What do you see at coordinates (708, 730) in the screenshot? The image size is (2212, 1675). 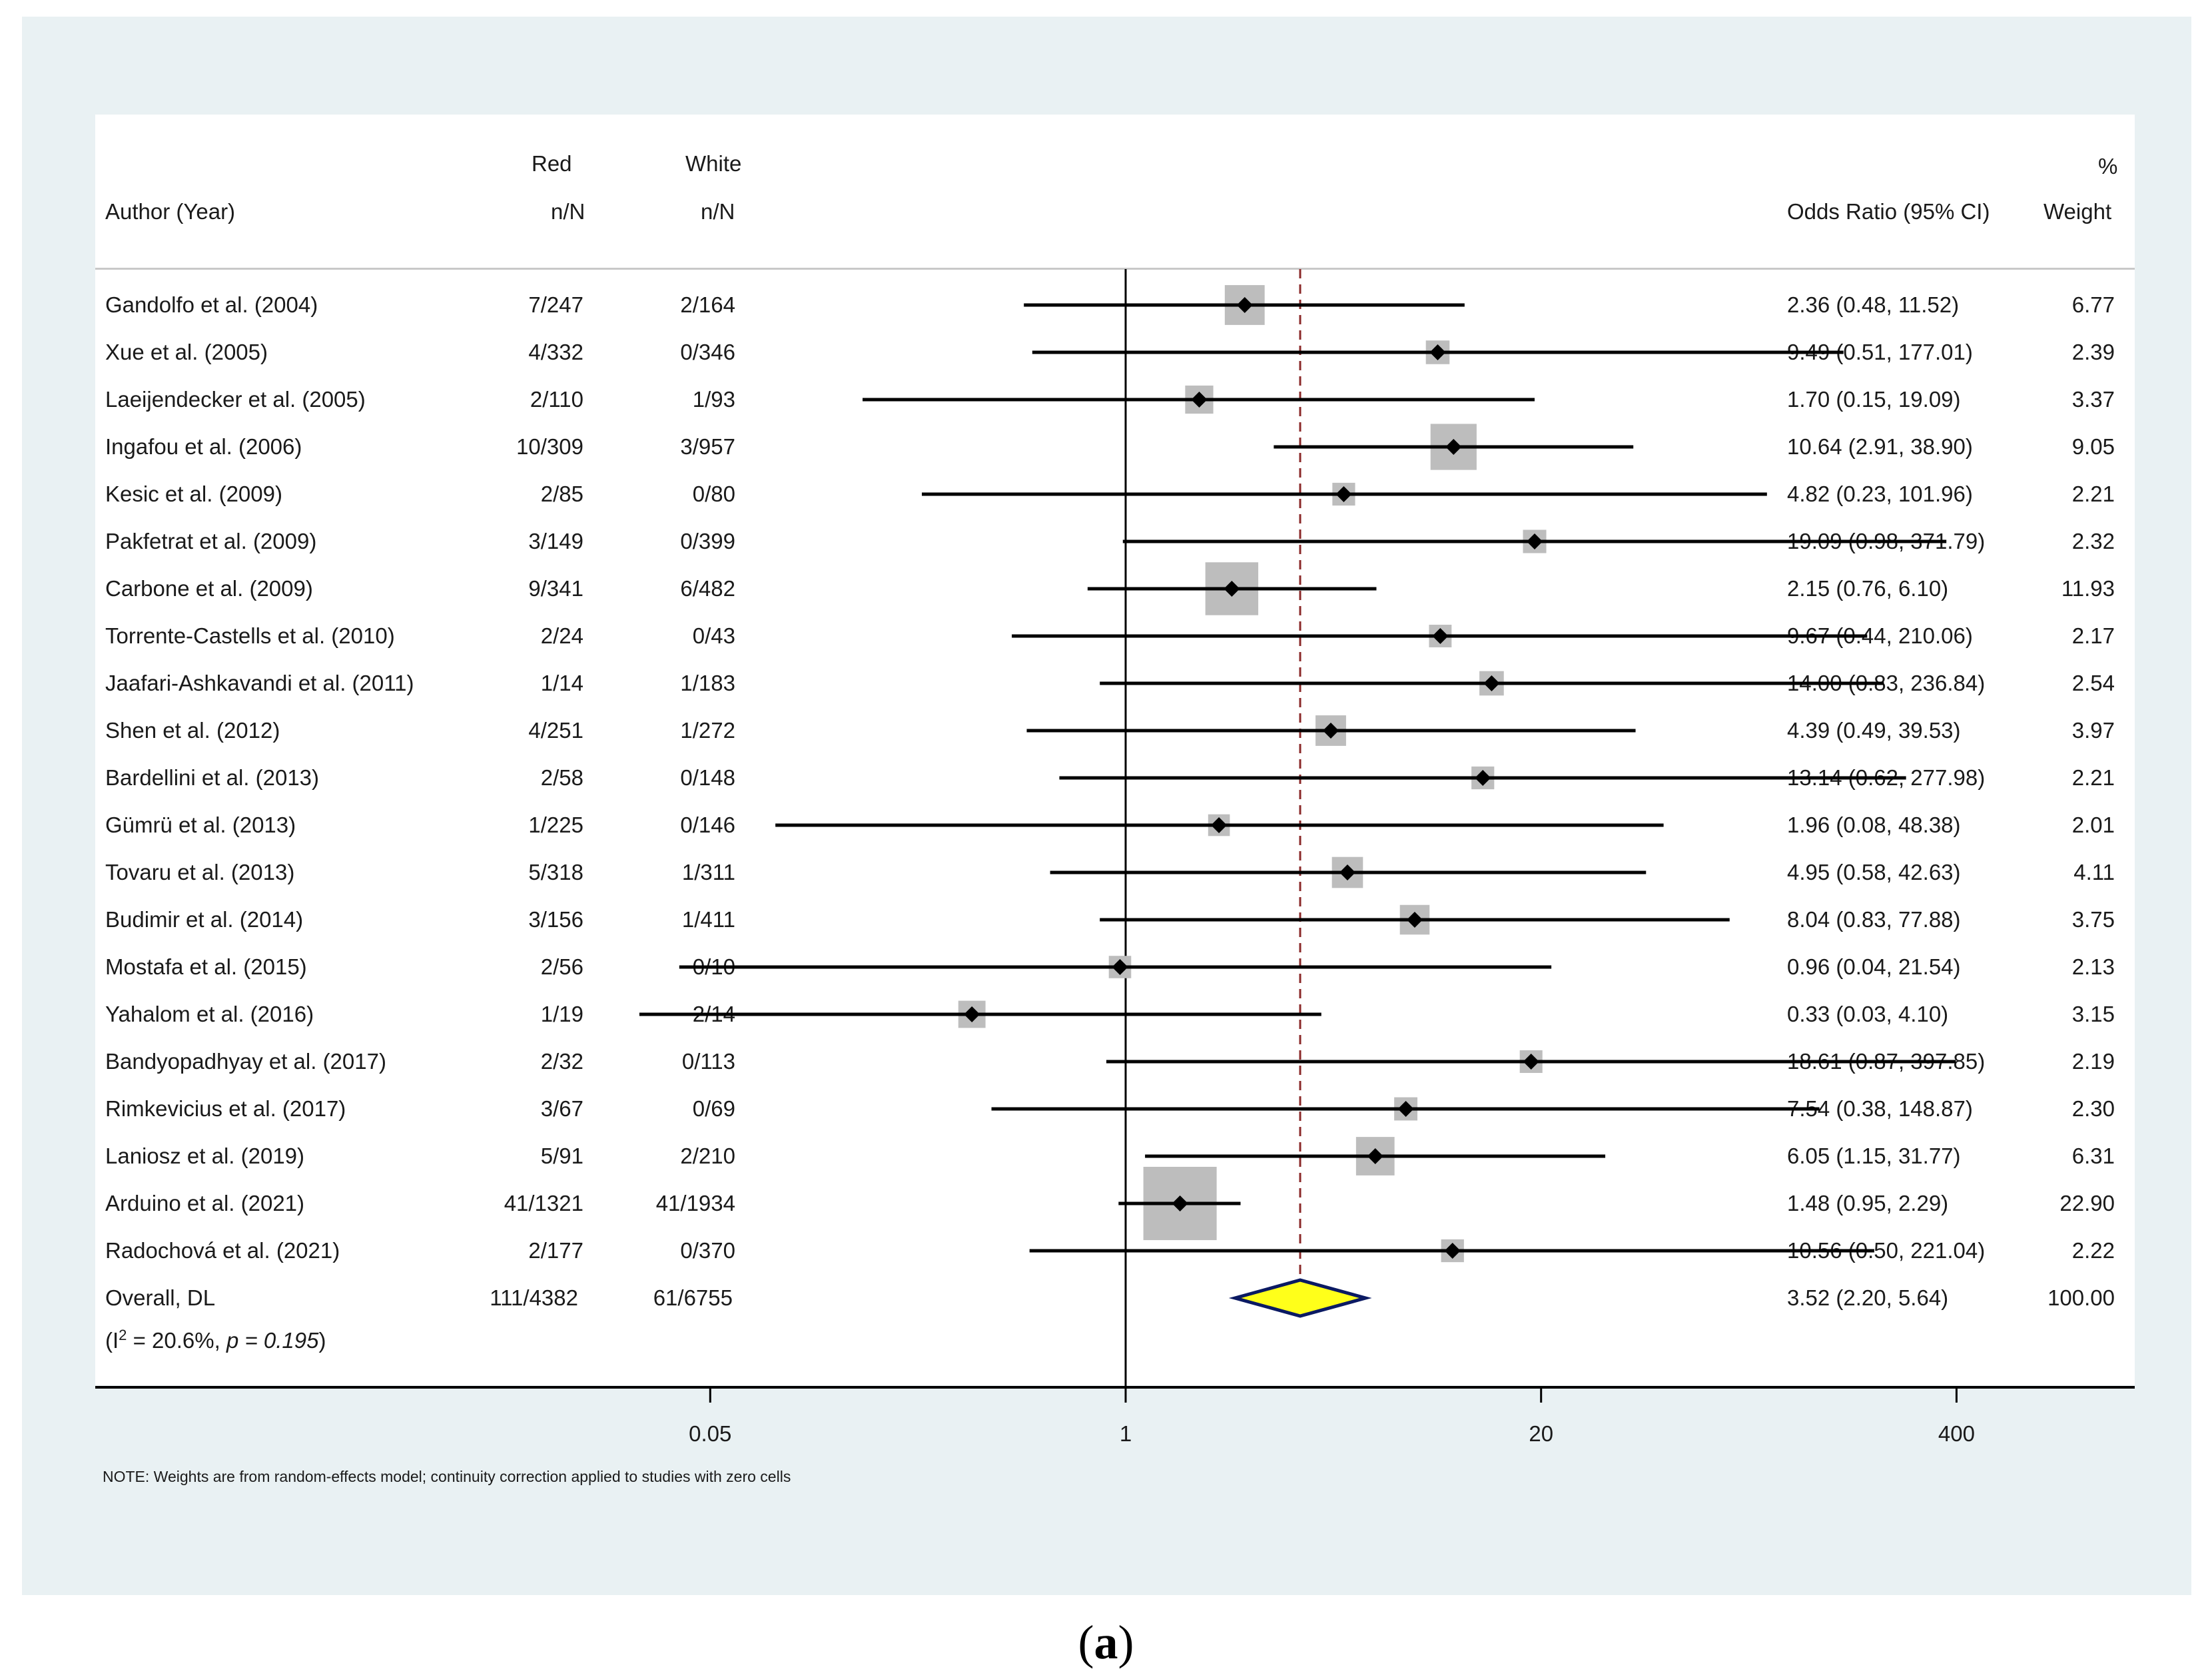 I see `study-white: 1/272` at bounding box center [708, 730].